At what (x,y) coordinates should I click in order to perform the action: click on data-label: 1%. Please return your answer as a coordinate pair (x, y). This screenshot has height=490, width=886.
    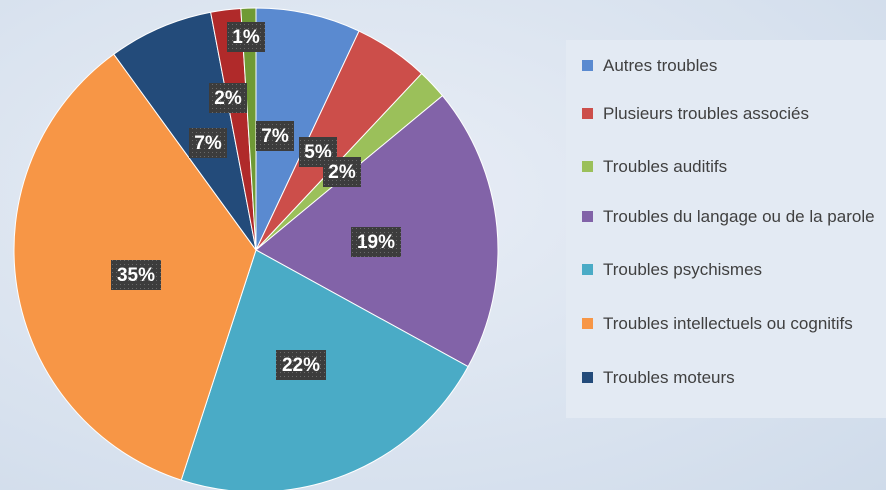
    Looking at the image, I should click on (246, 37).